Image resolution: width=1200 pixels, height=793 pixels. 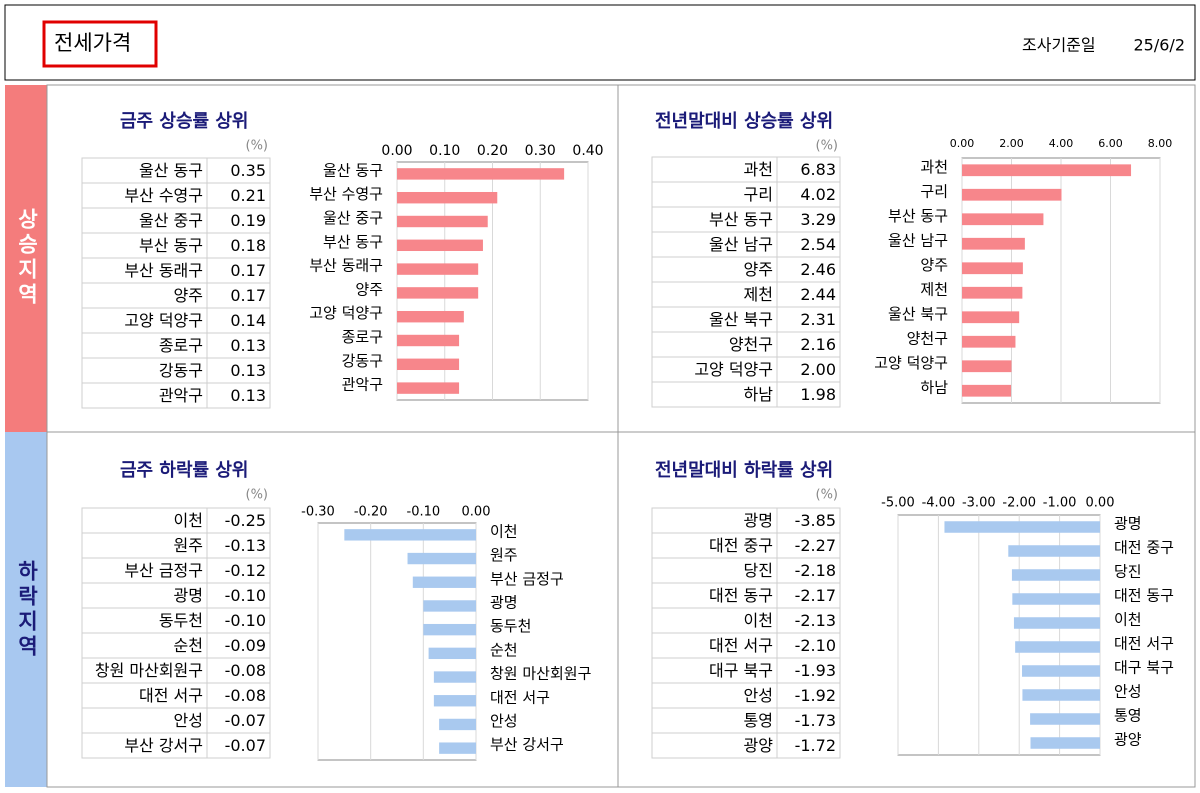 What do you see at coordinates (818, 344) in the screenshot?
I see `table-value: 2.16` at bounding box center [818, 344].